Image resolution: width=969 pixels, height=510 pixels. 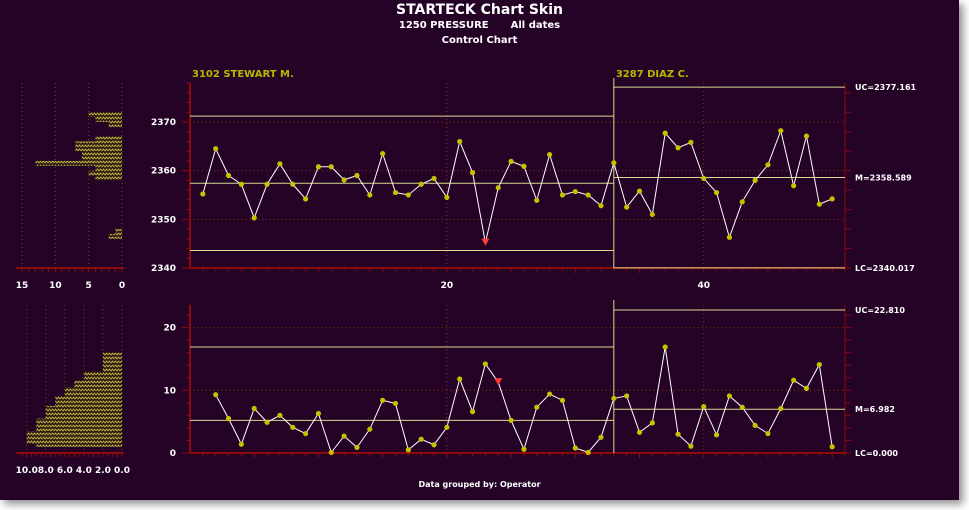 What do you see at coordinates (122, 471) in the screenshot?
I see `mr-chart-hist-tick-label: 0.0` at bounding box center [122, 471].